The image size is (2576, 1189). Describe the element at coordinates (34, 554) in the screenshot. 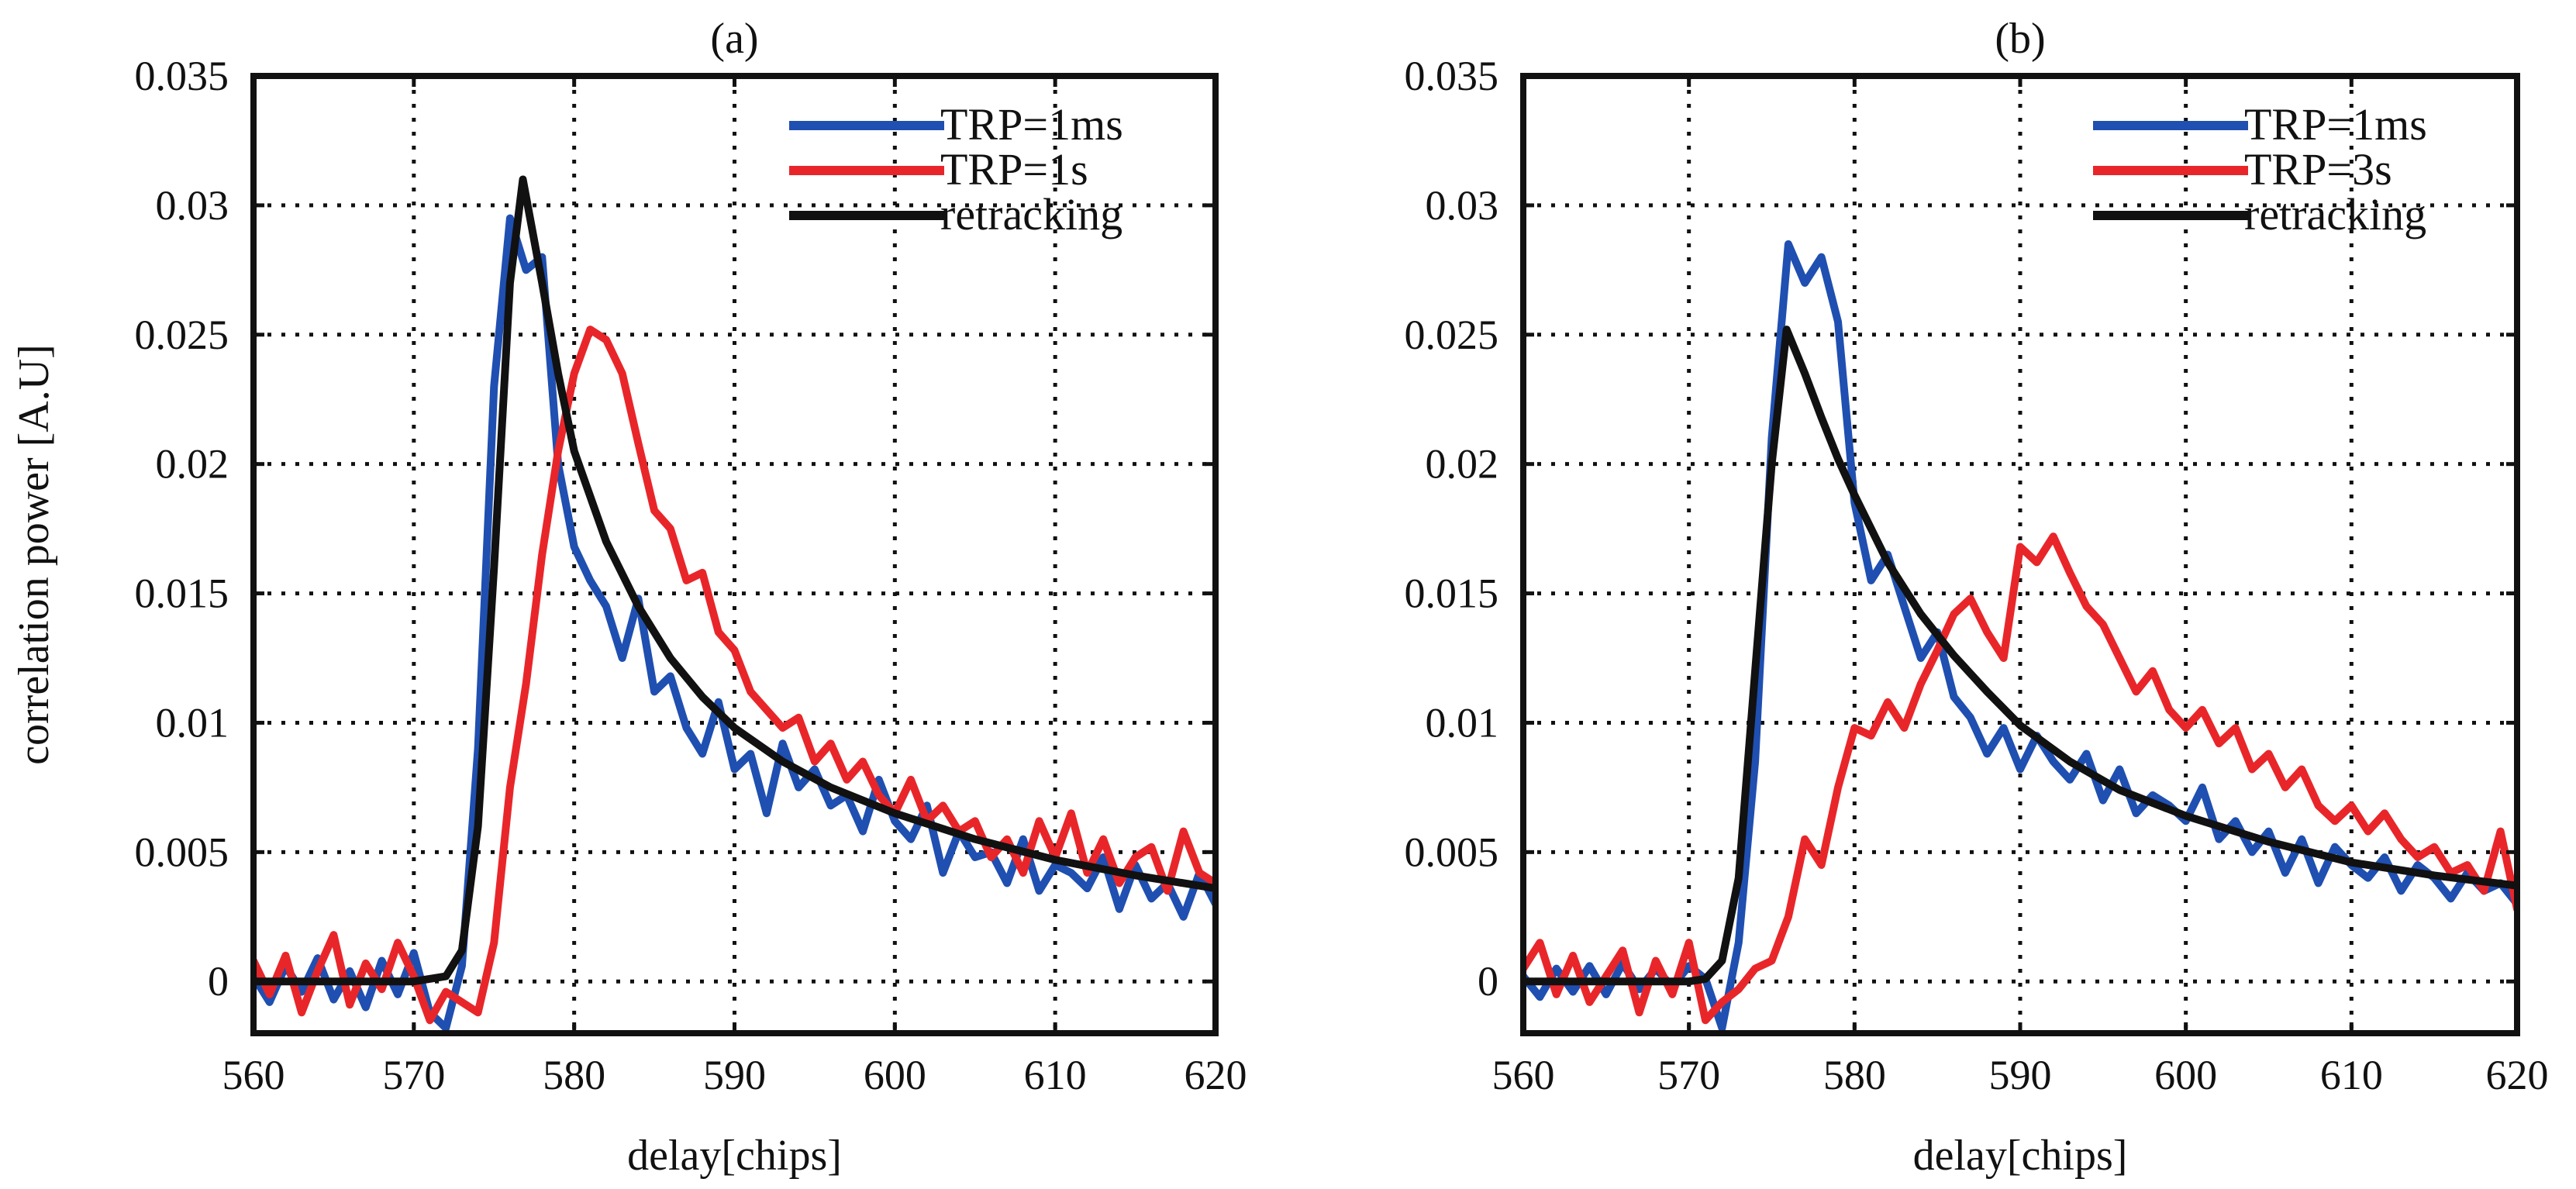

I see `y-axis-label: correlation power [A.U]` at that location.